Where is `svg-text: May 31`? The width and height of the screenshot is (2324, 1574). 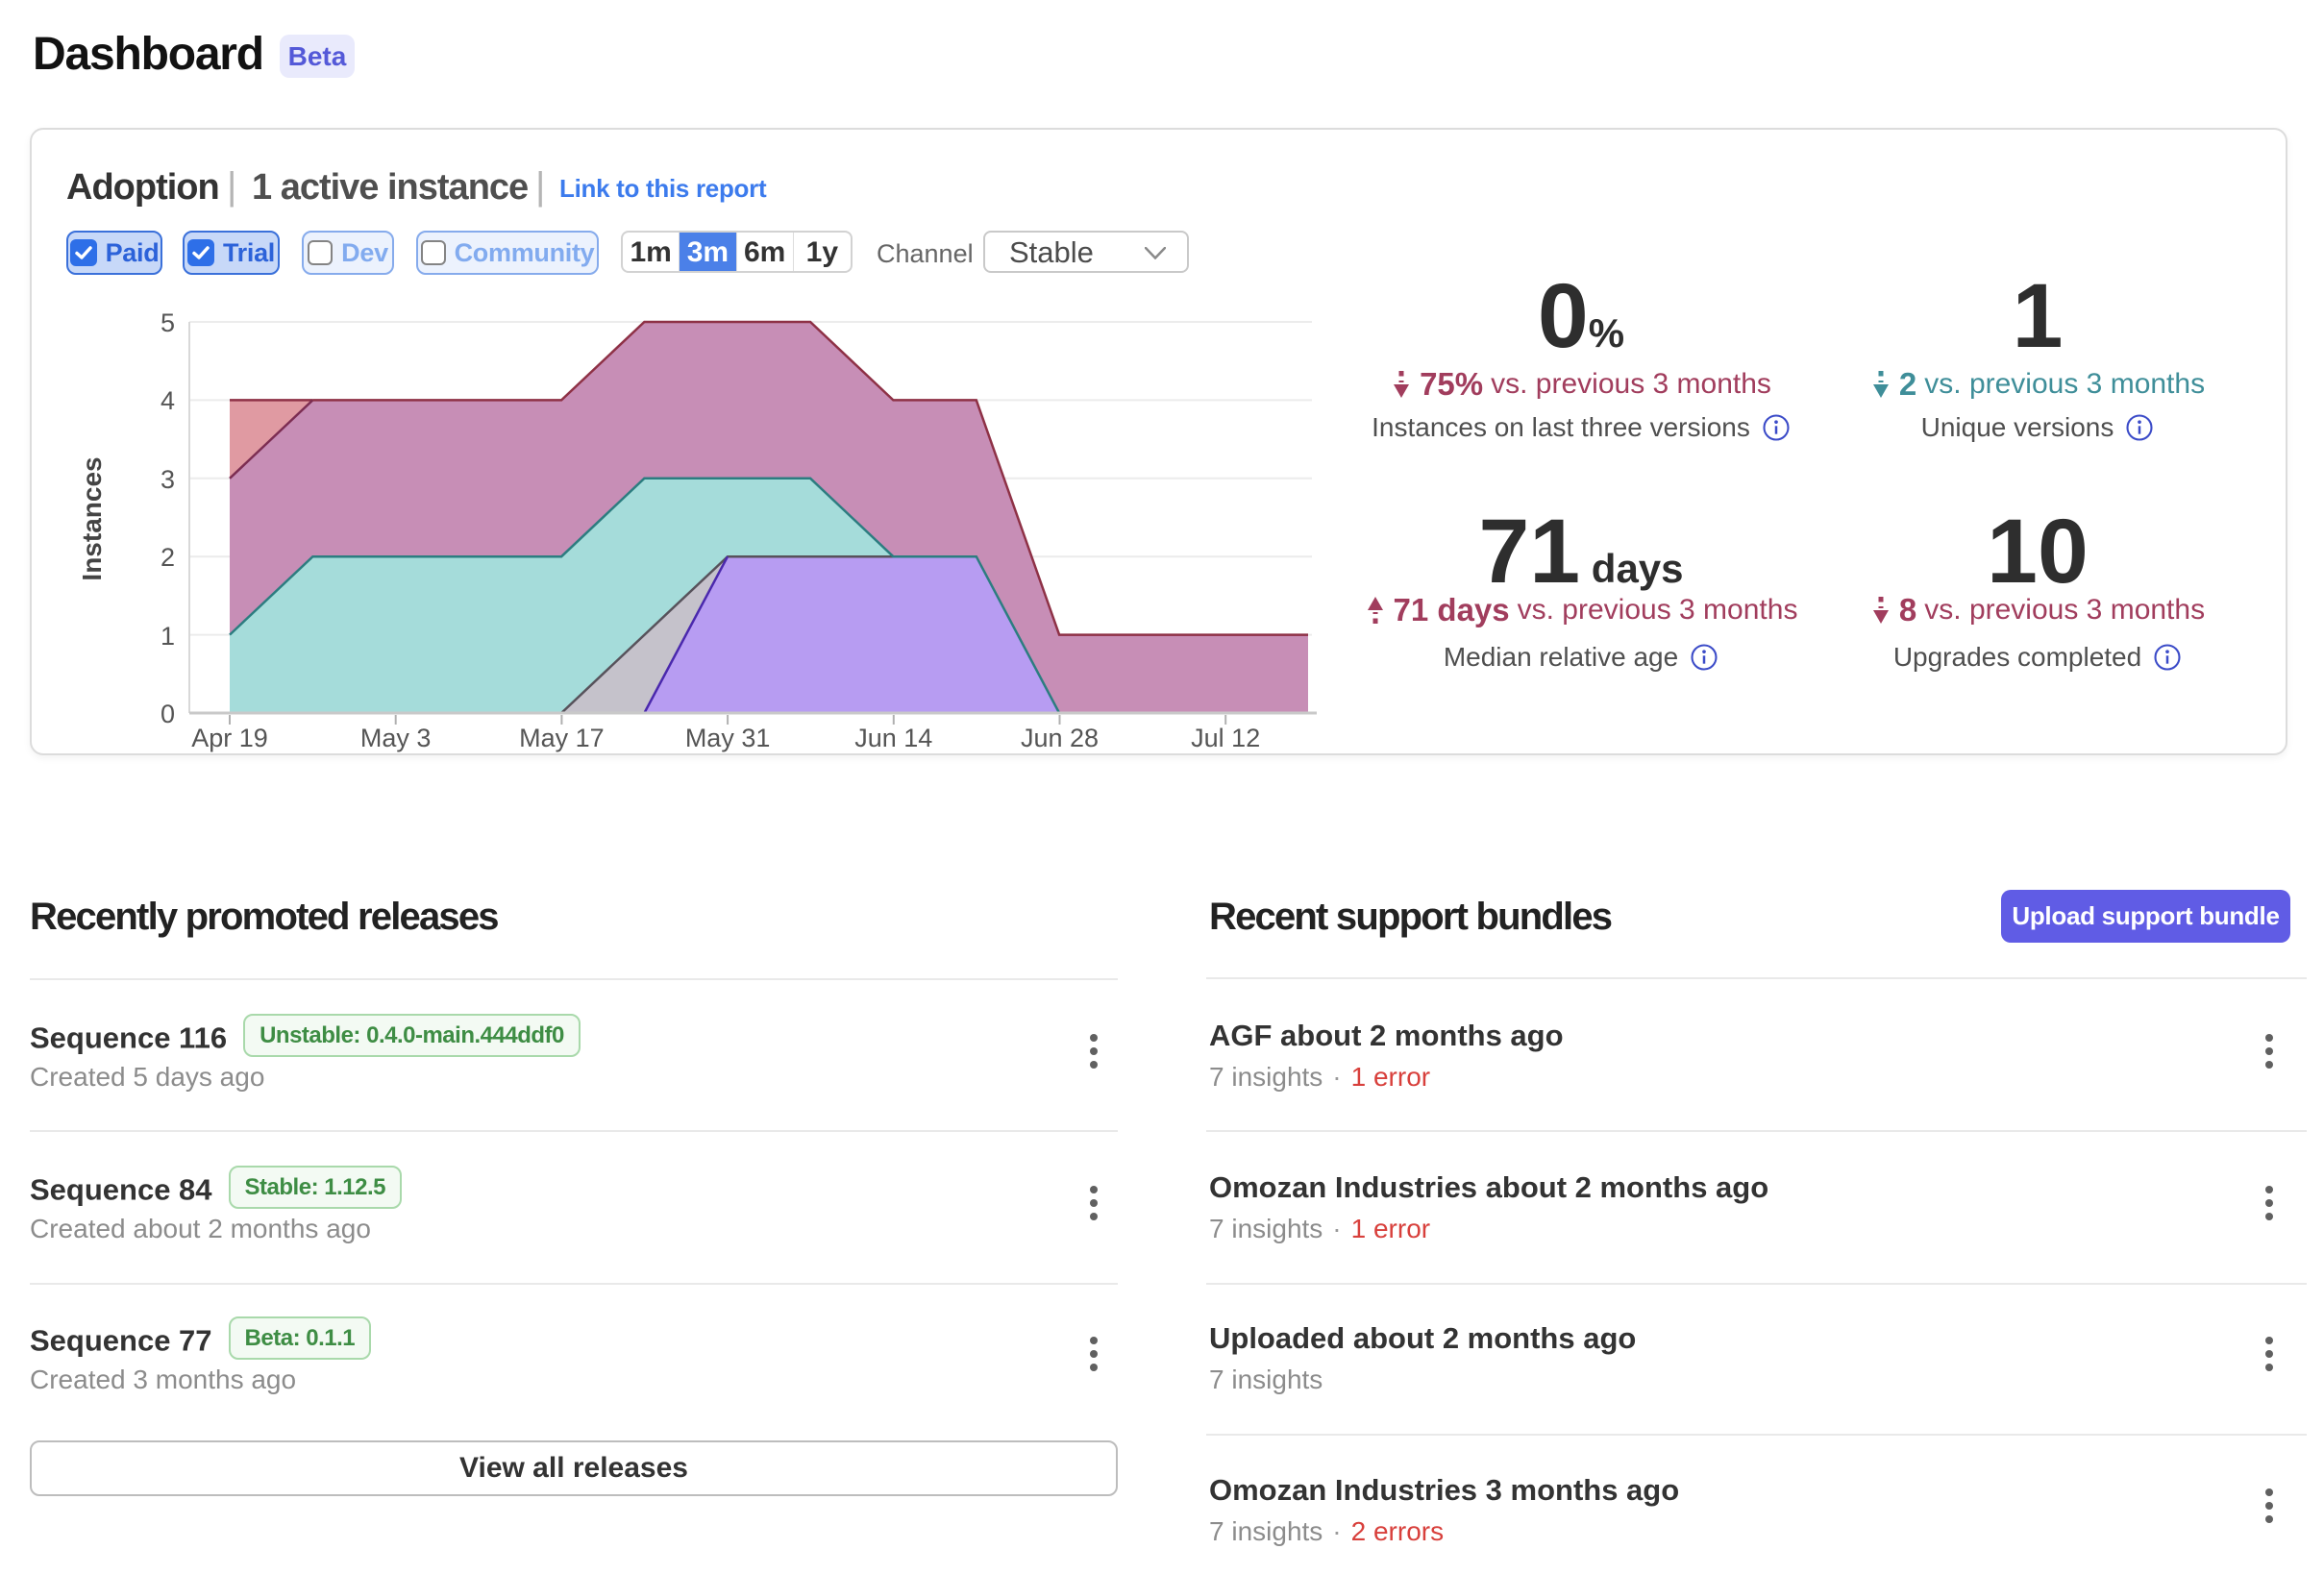
svg-text: May 31 is located at coordinates (728, 738).